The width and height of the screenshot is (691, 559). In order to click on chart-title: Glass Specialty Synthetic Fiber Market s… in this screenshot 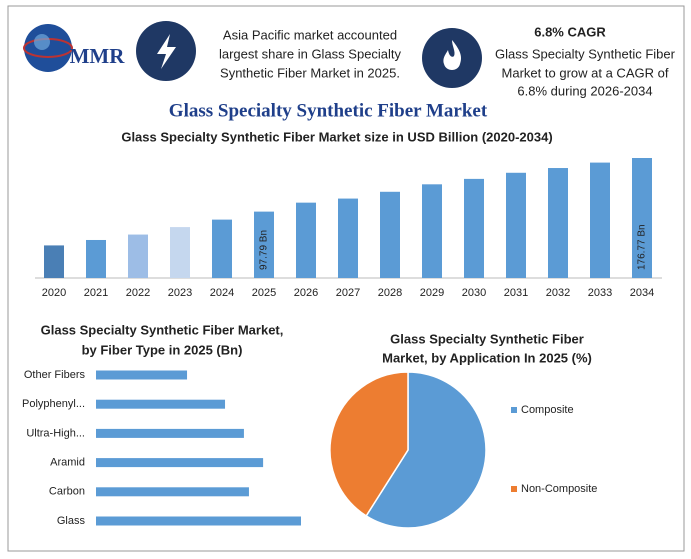, I will do `click(336, 136)`.